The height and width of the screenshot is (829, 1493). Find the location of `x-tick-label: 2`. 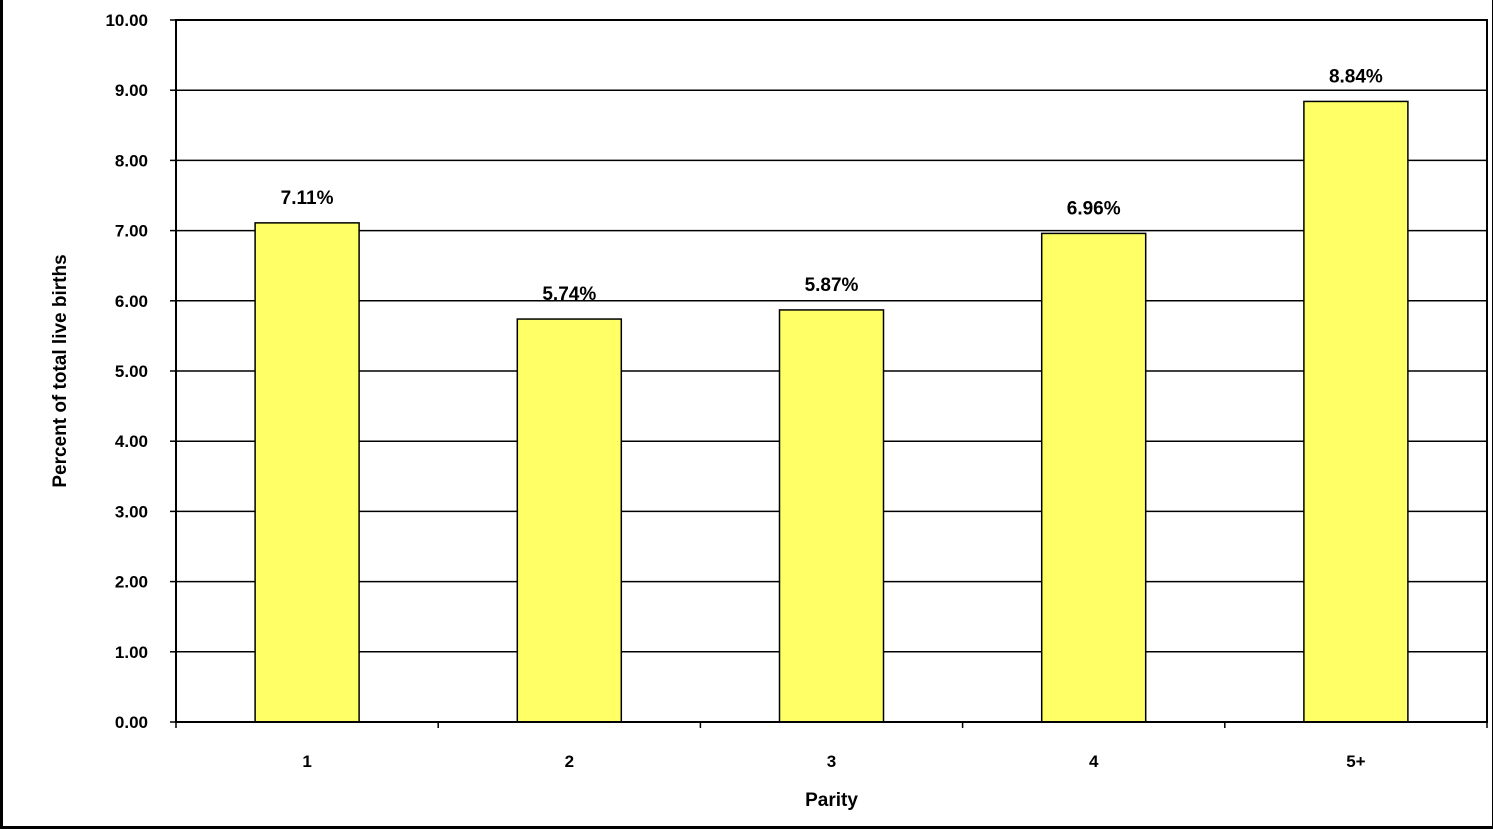

x-tick-label: 2 is located at coordinates (569, 761).